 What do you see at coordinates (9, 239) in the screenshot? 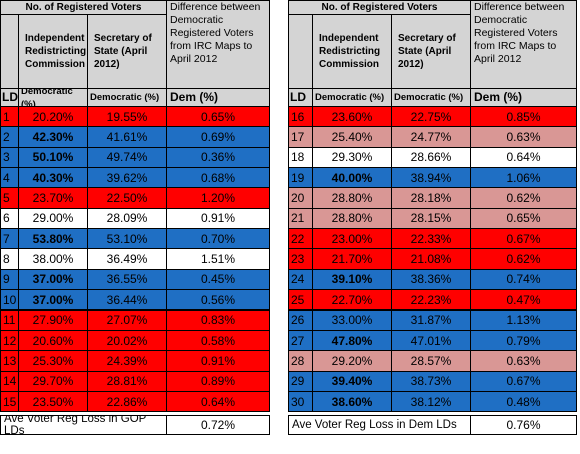
I see `ld-cell: 7` at bounding box center [9, 239].